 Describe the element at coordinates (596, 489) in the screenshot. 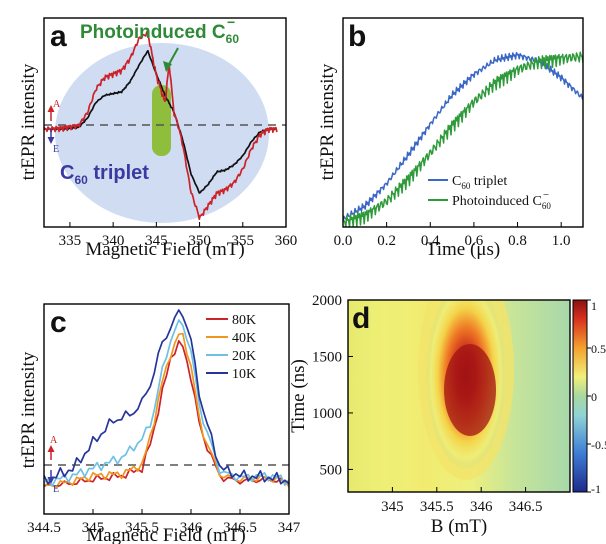

I see `colorbar-tick-label: -1` at that location.